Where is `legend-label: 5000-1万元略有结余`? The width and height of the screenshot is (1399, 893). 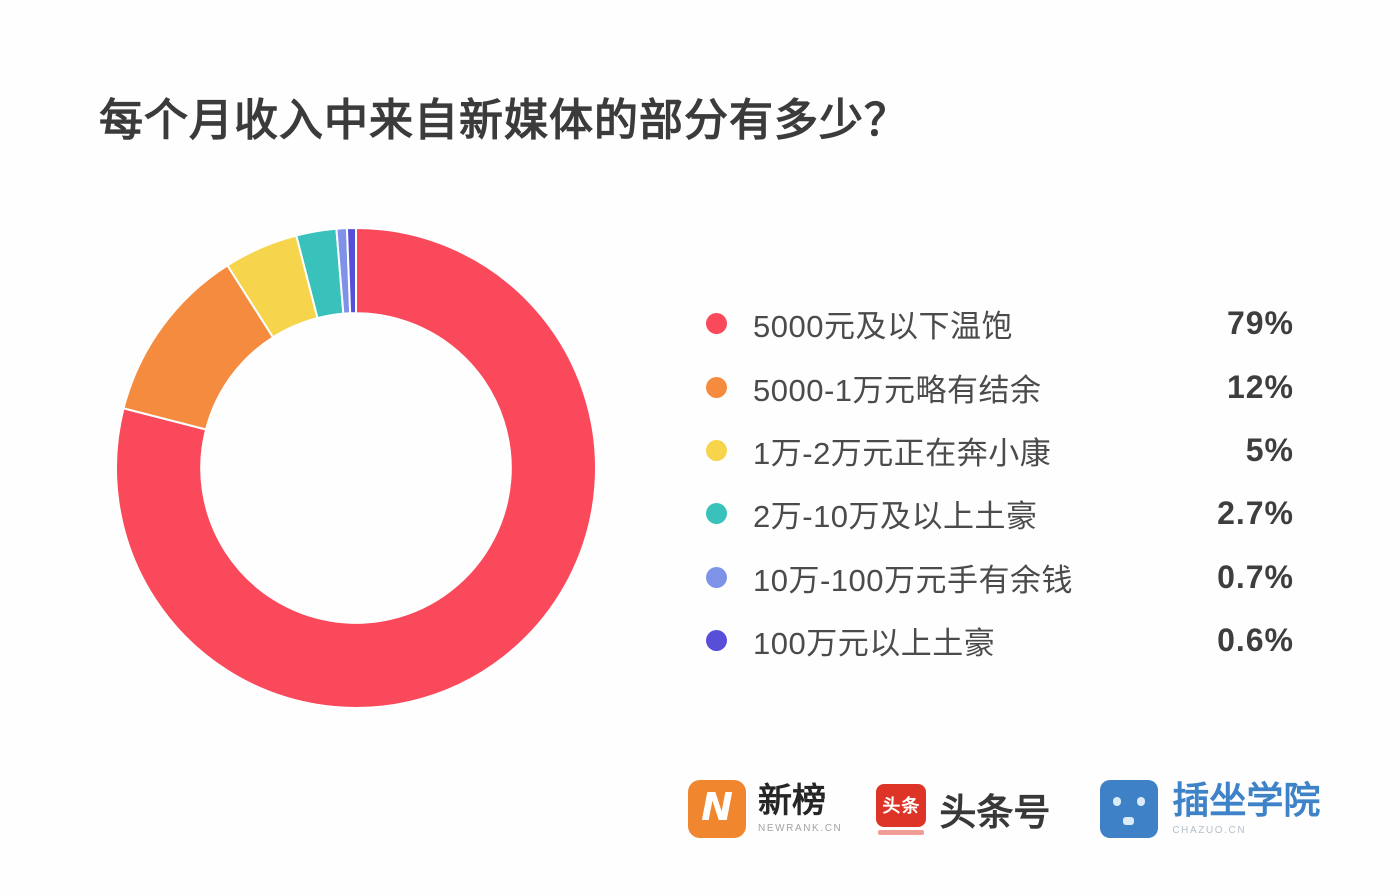 legend-label: 5000-1万元略有结余 is located at coordinates (897, 390).